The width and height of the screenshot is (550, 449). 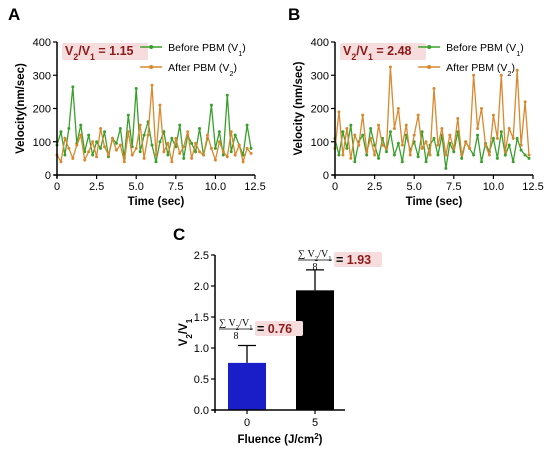 I want to click on x-axis-label: Time (sec), so click(x=156, y=202).